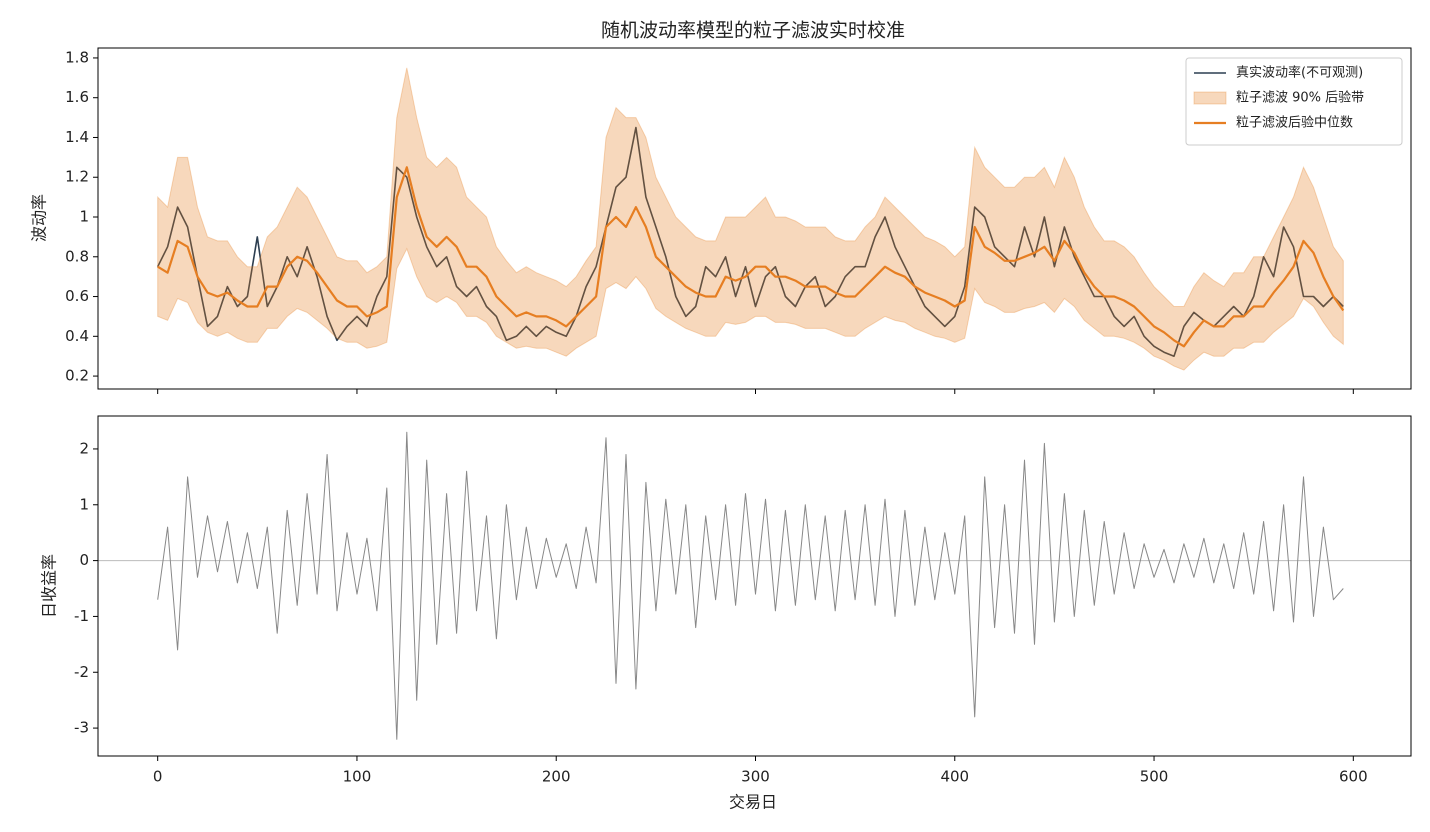 This screenshot has height=832, width=1430. What do you see at coordinates (357, 777) in the screenshot?
I see `x-tick-label: 100` at bounding box center [357, 777].